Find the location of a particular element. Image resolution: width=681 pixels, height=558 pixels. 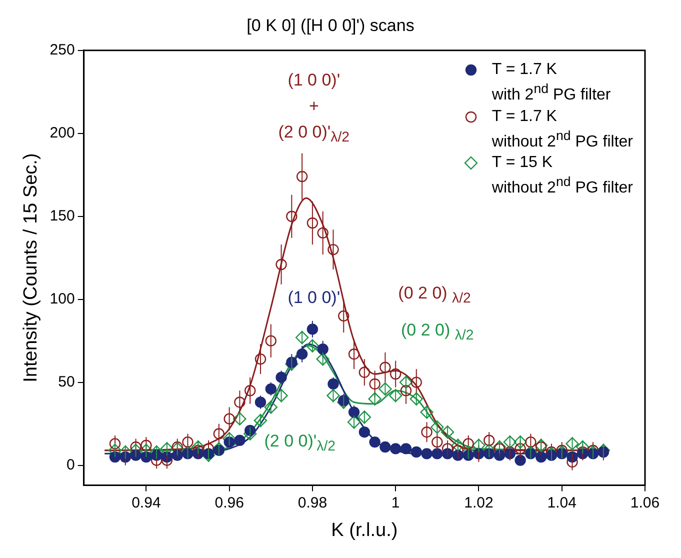

chart-title: [0 K 0] ([H 0 0]') scans is located at coordinates (330, 25).